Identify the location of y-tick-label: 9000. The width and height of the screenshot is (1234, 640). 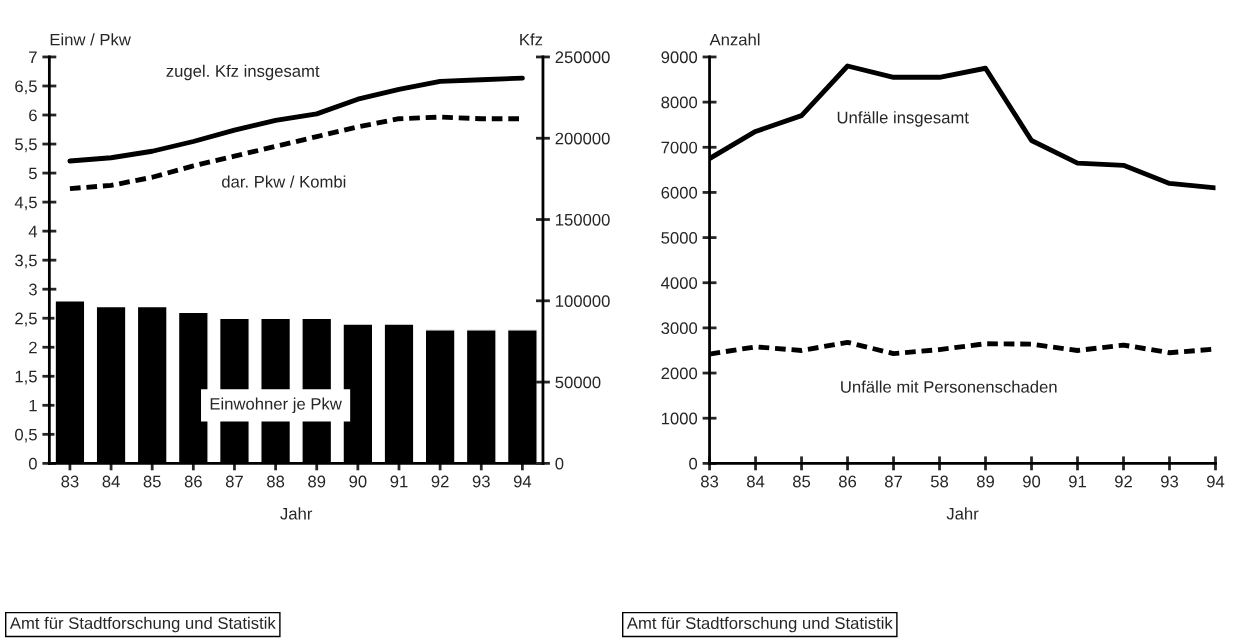
(679, 57).